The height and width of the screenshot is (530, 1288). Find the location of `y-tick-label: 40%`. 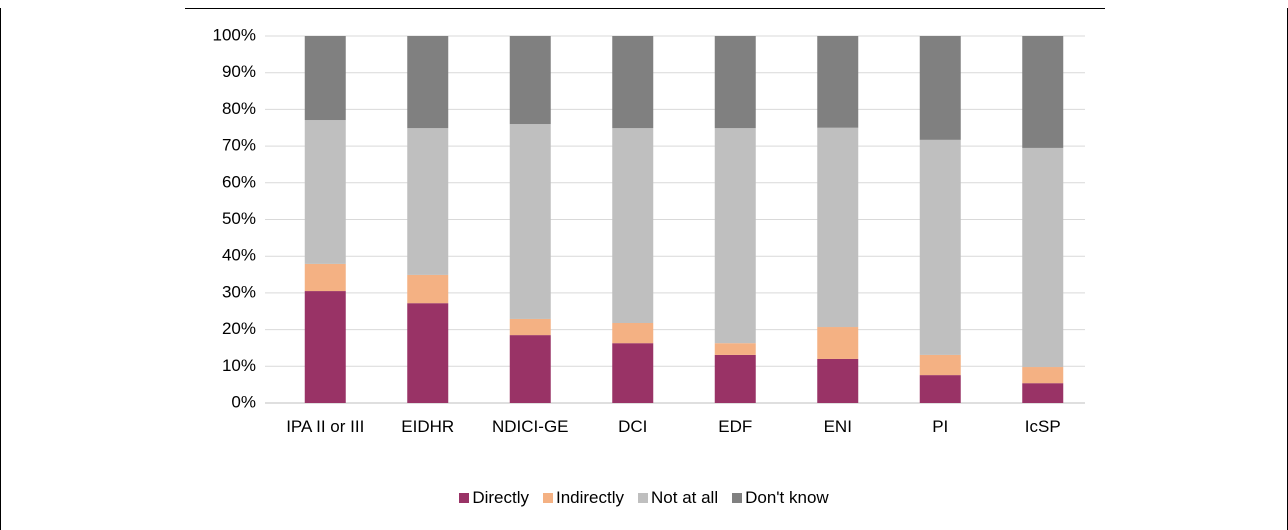

y-tick-label: 40% is located at coordinates (239, 255).